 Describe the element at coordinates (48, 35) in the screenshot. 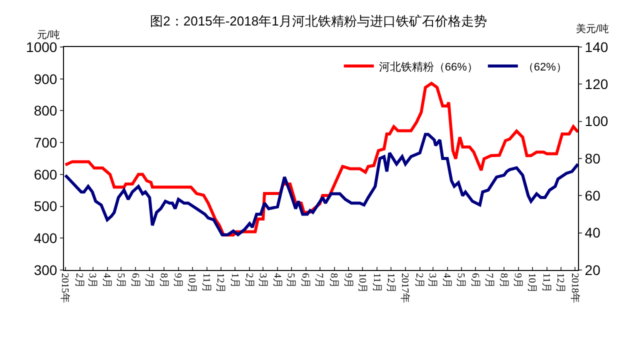

I see `y-axis-title: 元/吨` at that location.